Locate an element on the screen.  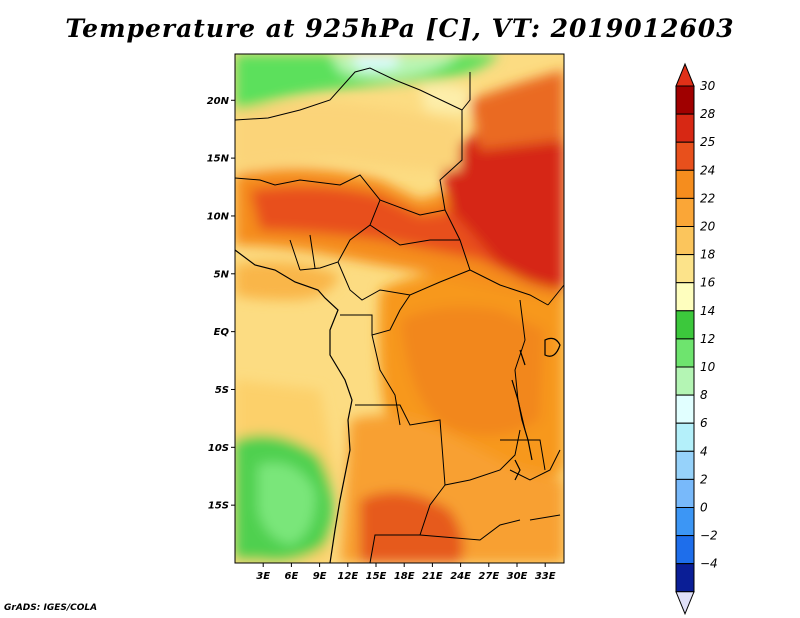
region-angola-ocean-light is located at coordinates (287, 503).